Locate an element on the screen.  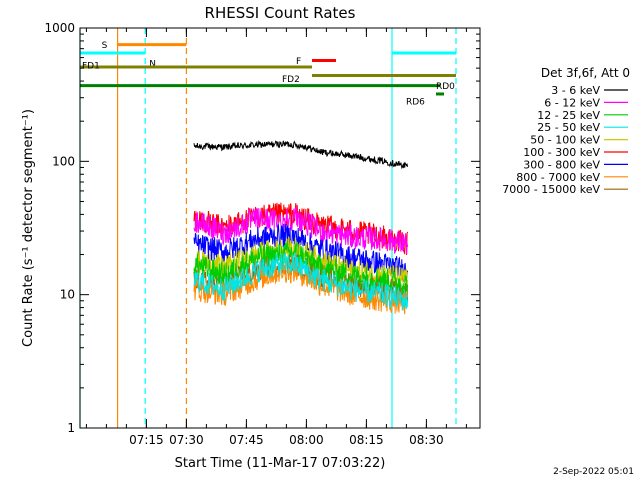
x-tick-label: 08:30 is located at coordinates (426, 440).